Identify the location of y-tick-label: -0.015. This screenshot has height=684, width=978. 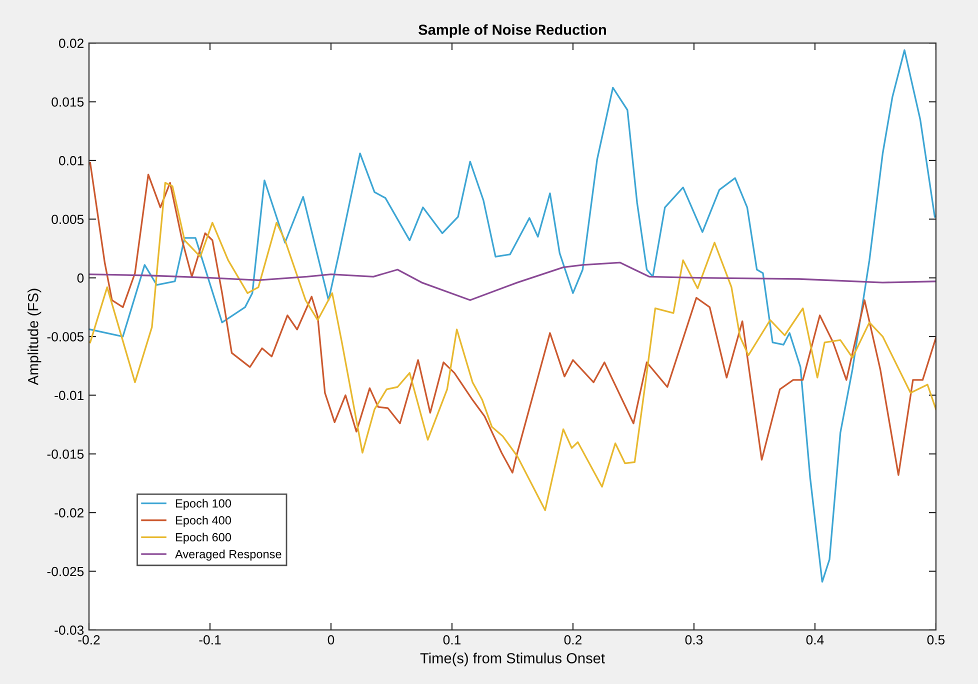
(65, 454).